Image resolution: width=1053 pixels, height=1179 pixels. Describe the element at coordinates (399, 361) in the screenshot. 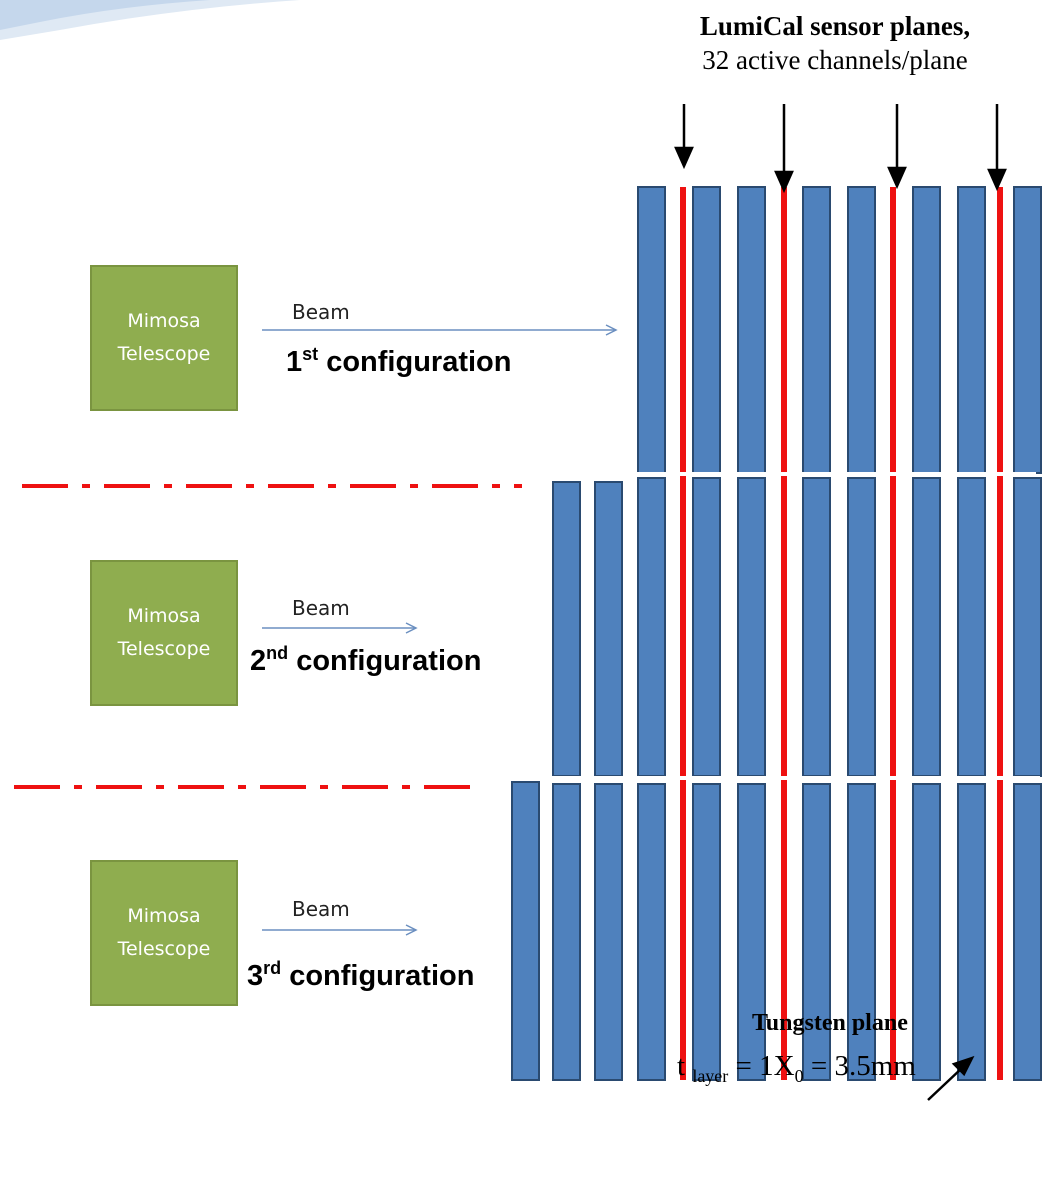

I see `config-label-1: 1st configuration` at that location.